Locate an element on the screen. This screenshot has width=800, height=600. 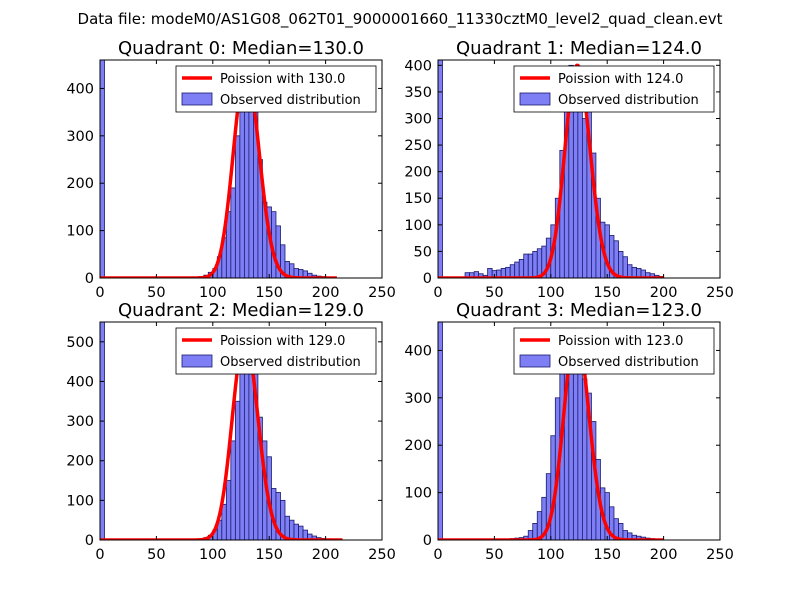
y-tick-label: 50 is located at coordinates (423, 252).